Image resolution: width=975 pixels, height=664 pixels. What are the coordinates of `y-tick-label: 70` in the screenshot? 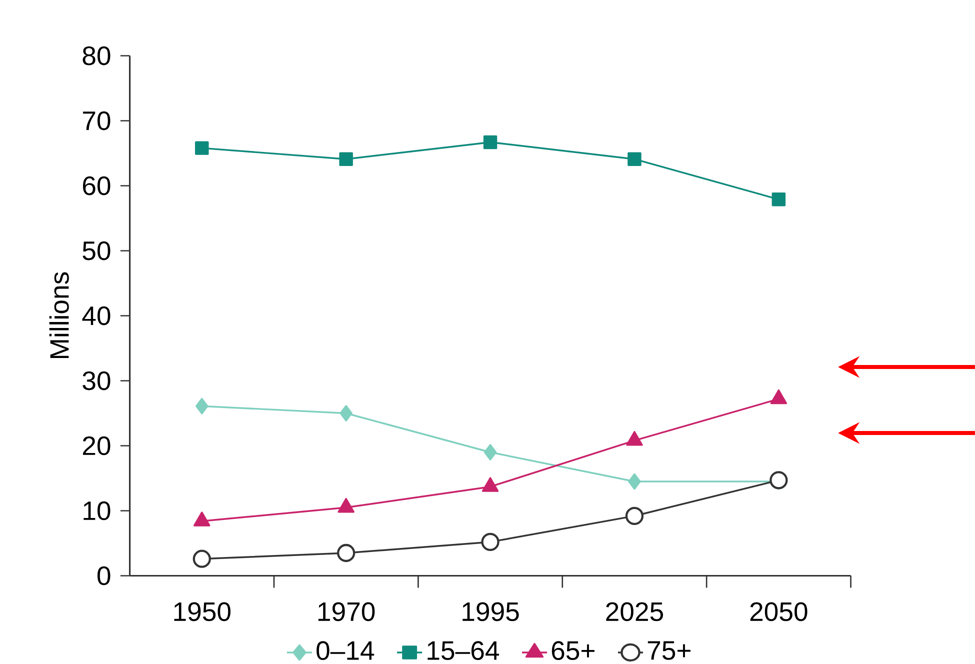 It's located at (96, 120).